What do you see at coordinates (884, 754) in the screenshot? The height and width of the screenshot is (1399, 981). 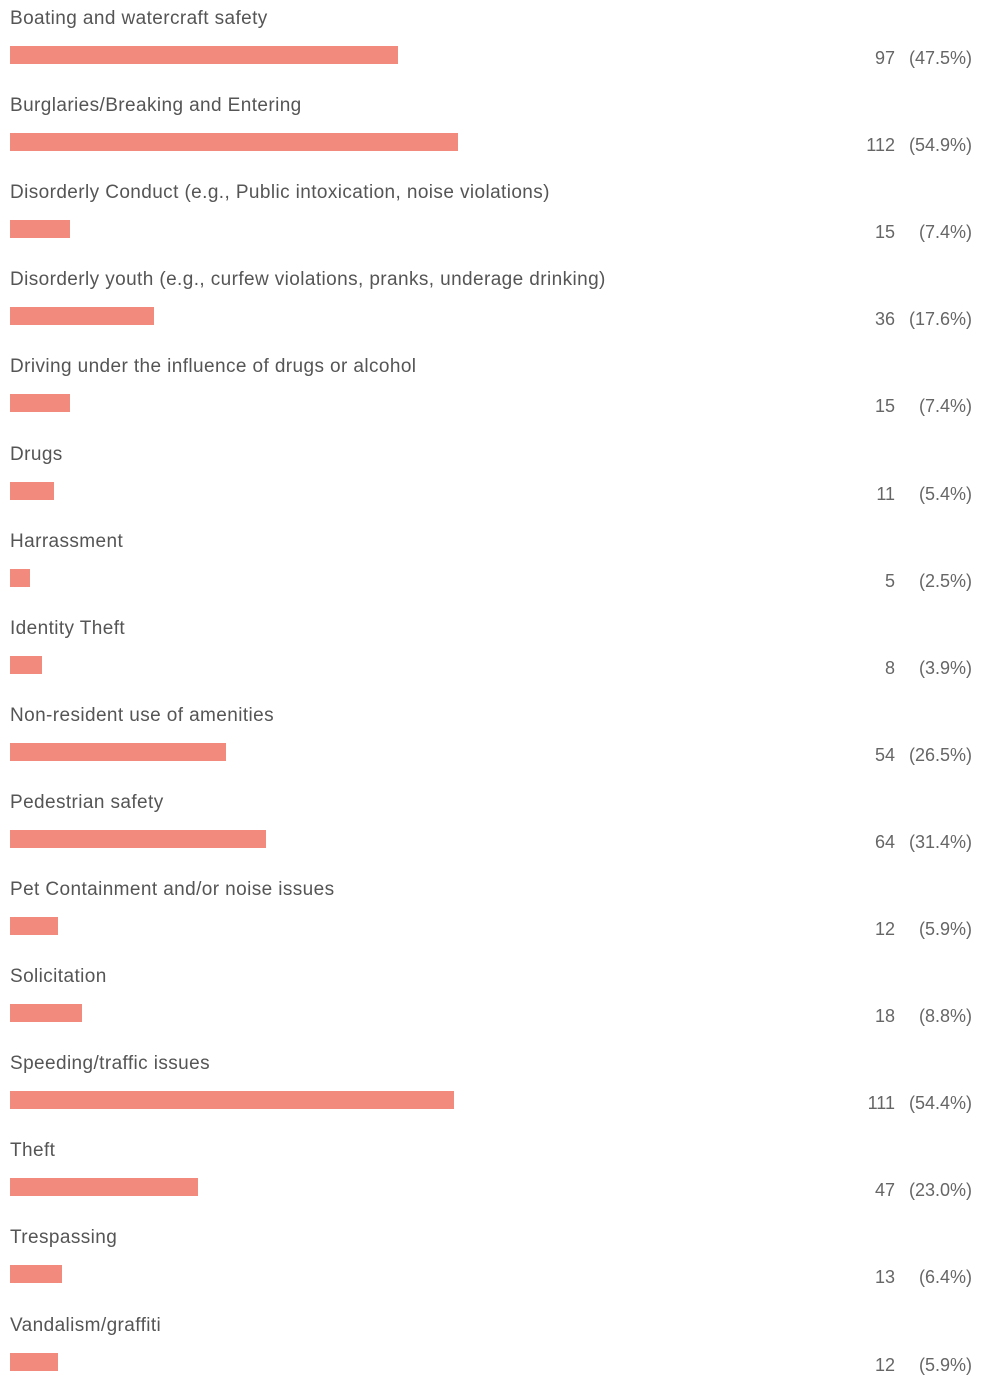 I see `count-label: 54` at bounding box center [884, 754].